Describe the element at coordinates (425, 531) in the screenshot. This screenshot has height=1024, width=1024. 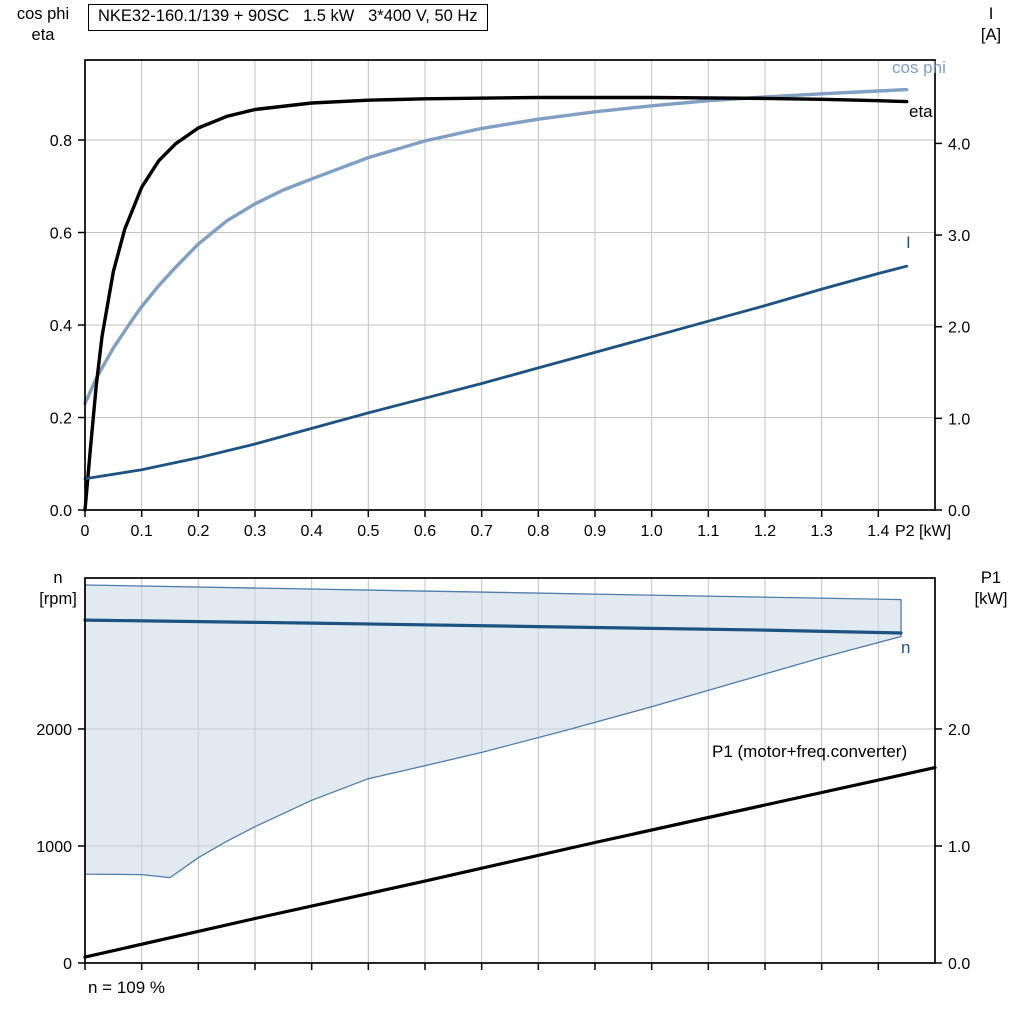
I see `tick-label-x: 0.6` at that location.